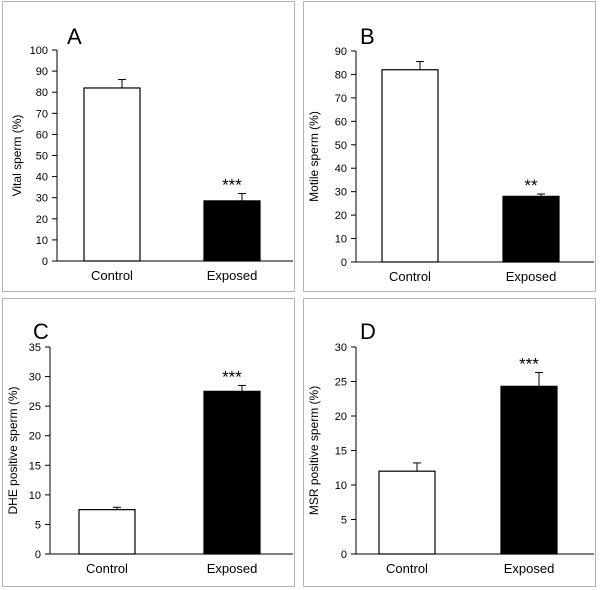 Image resolution: width=600 pixels, height=590 pixels. I want to click on y-tick-label-b: 20, so click(341, 216).